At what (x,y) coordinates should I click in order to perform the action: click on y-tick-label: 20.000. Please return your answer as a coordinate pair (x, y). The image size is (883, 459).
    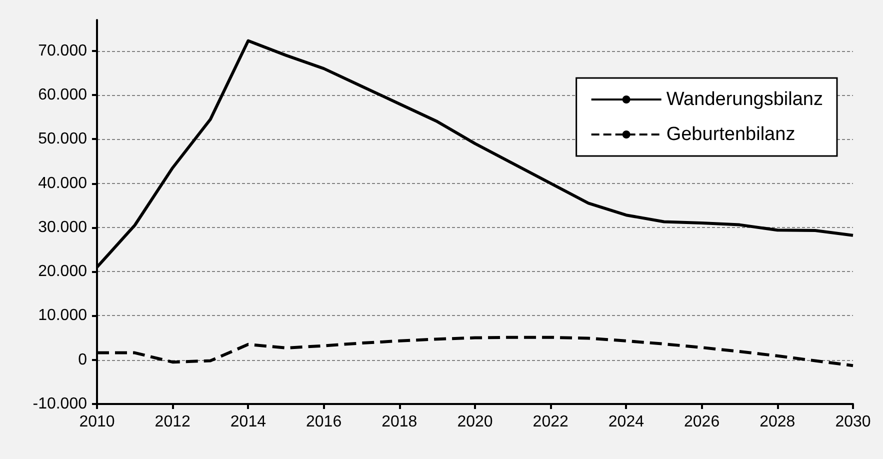
    Looking at the image, I should click on (63, 271).